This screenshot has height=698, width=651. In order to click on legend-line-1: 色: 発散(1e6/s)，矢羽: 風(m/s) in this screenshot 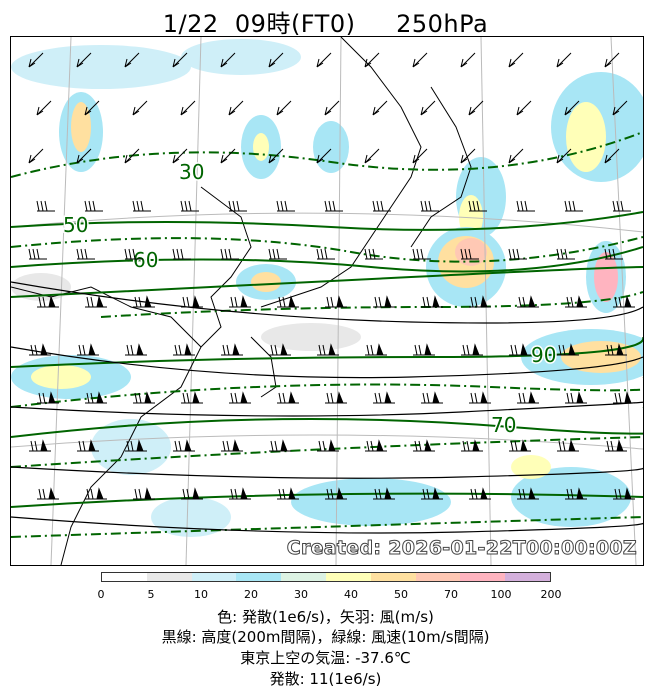, I will do `click(325, 617)`.